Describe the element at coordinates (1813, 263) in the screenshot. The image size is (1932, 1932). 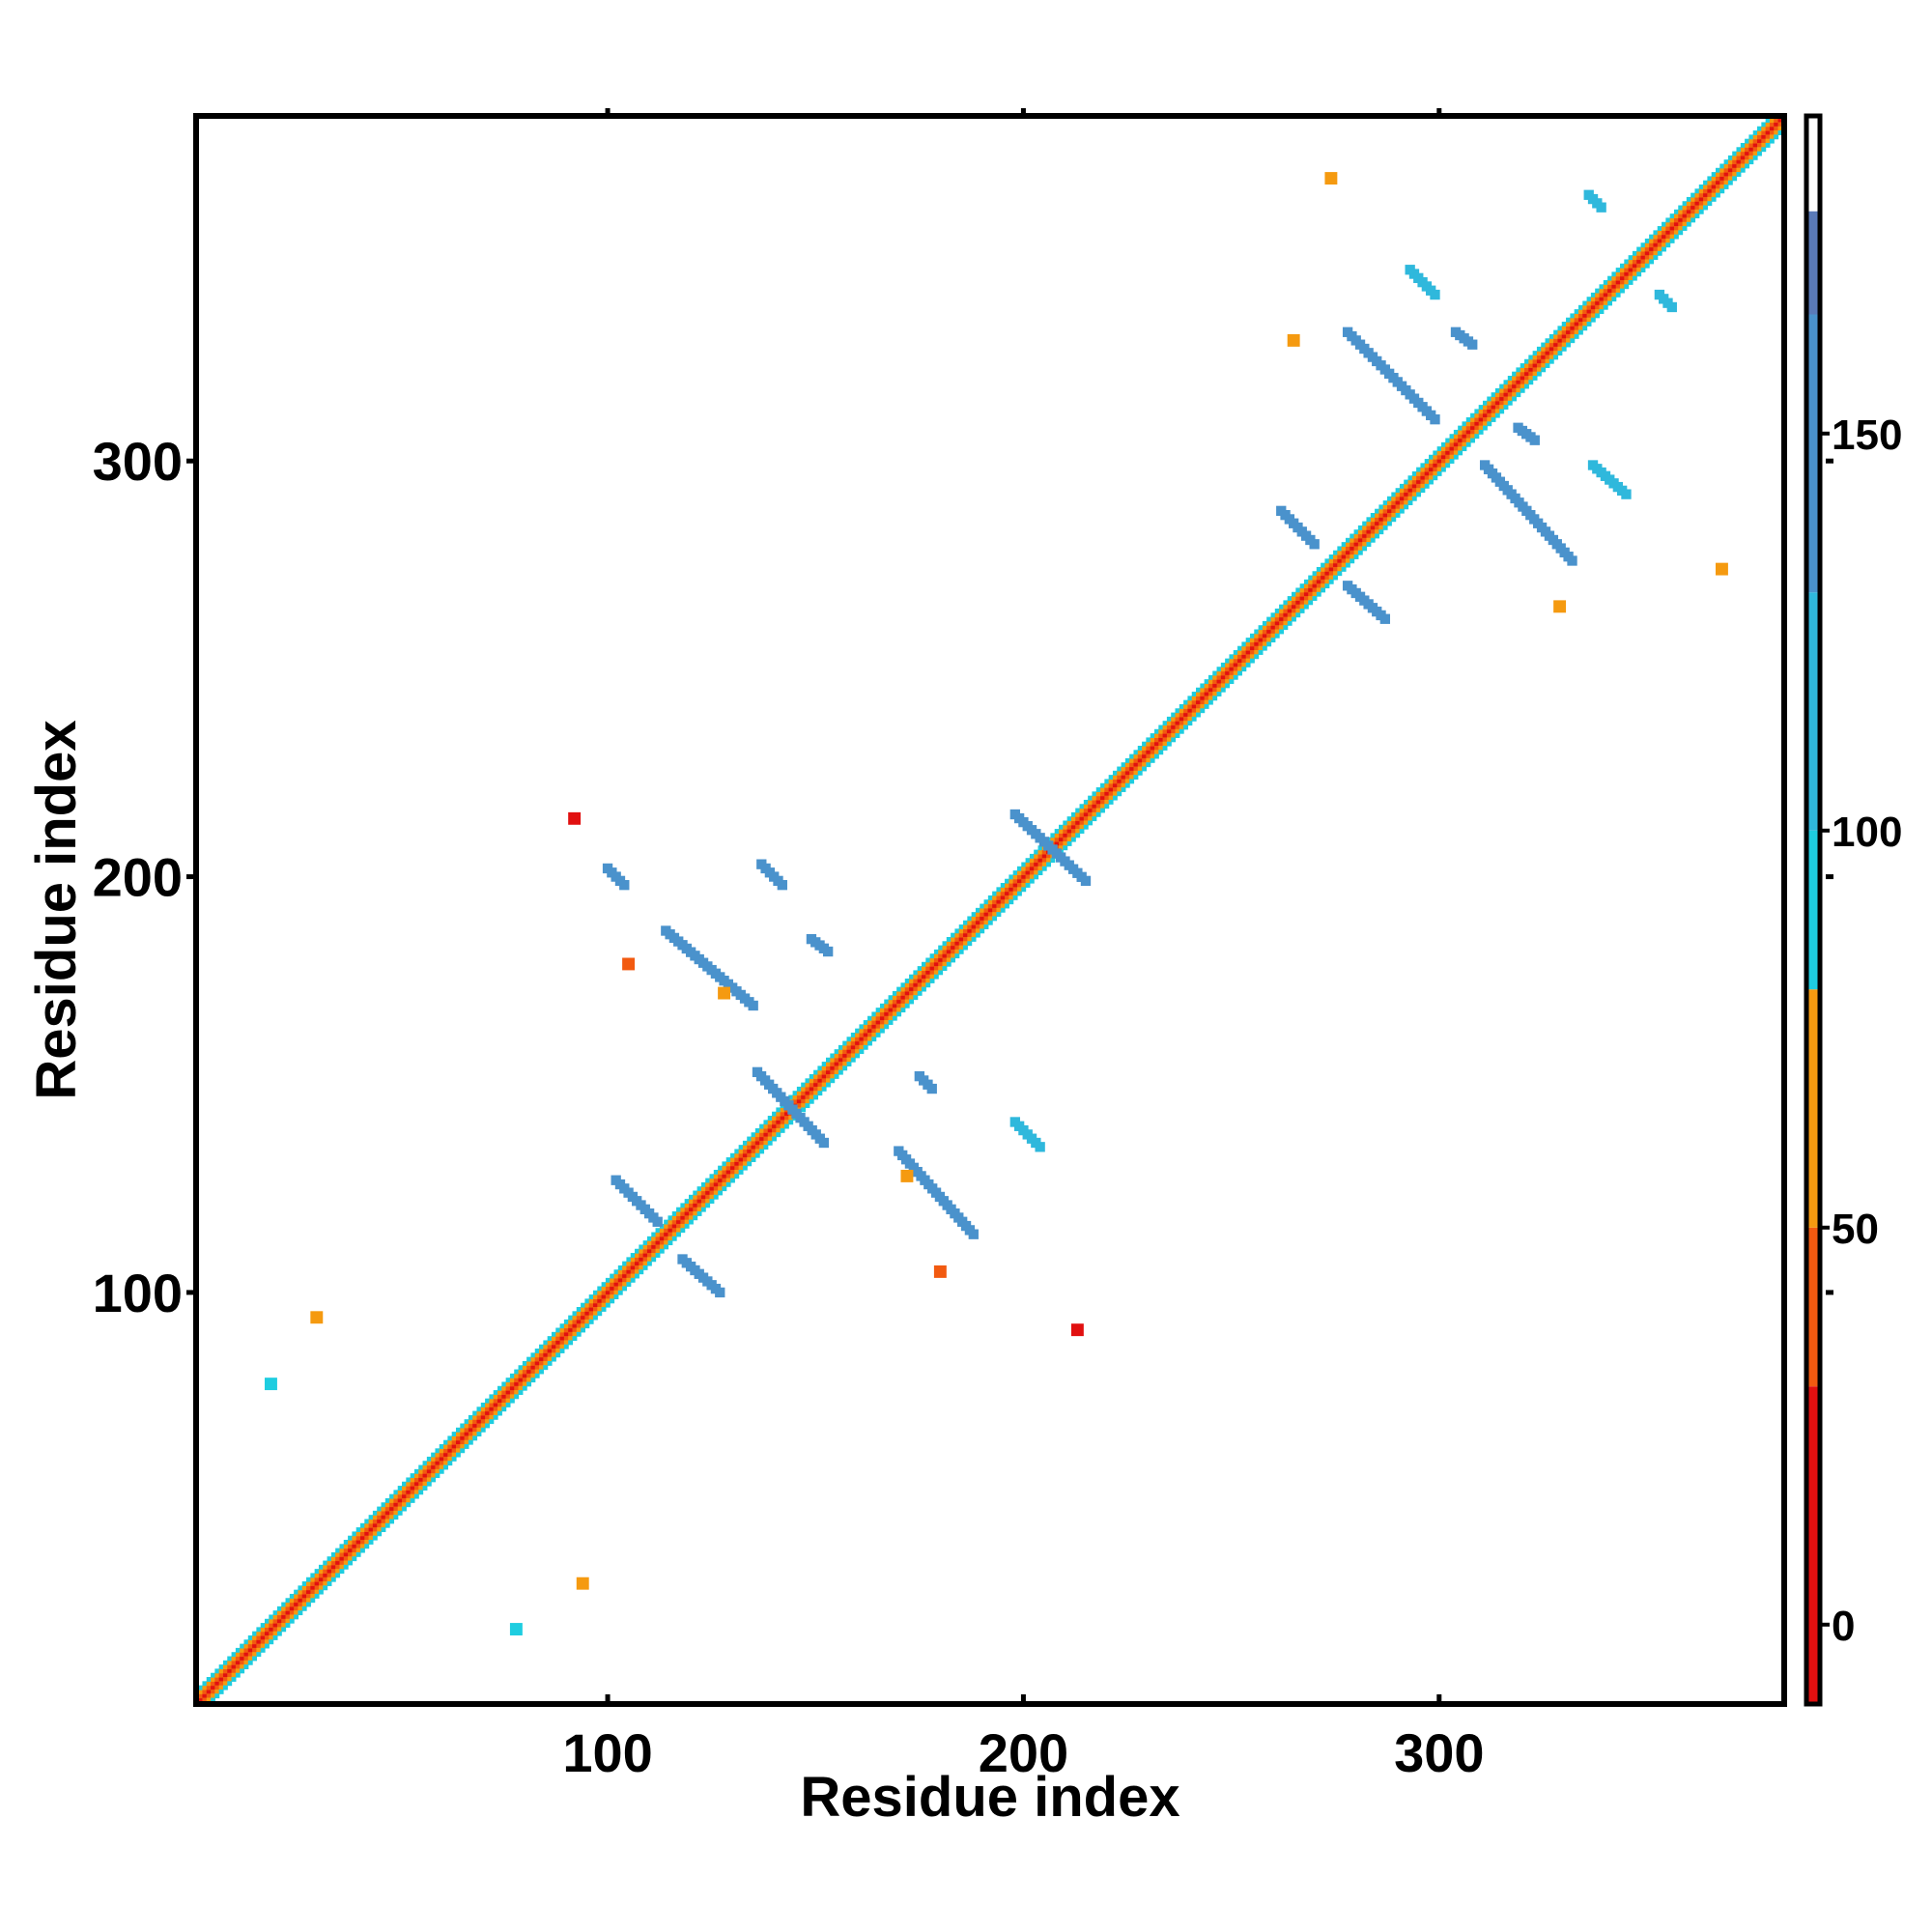
I see `colorbar-segment` at that location.